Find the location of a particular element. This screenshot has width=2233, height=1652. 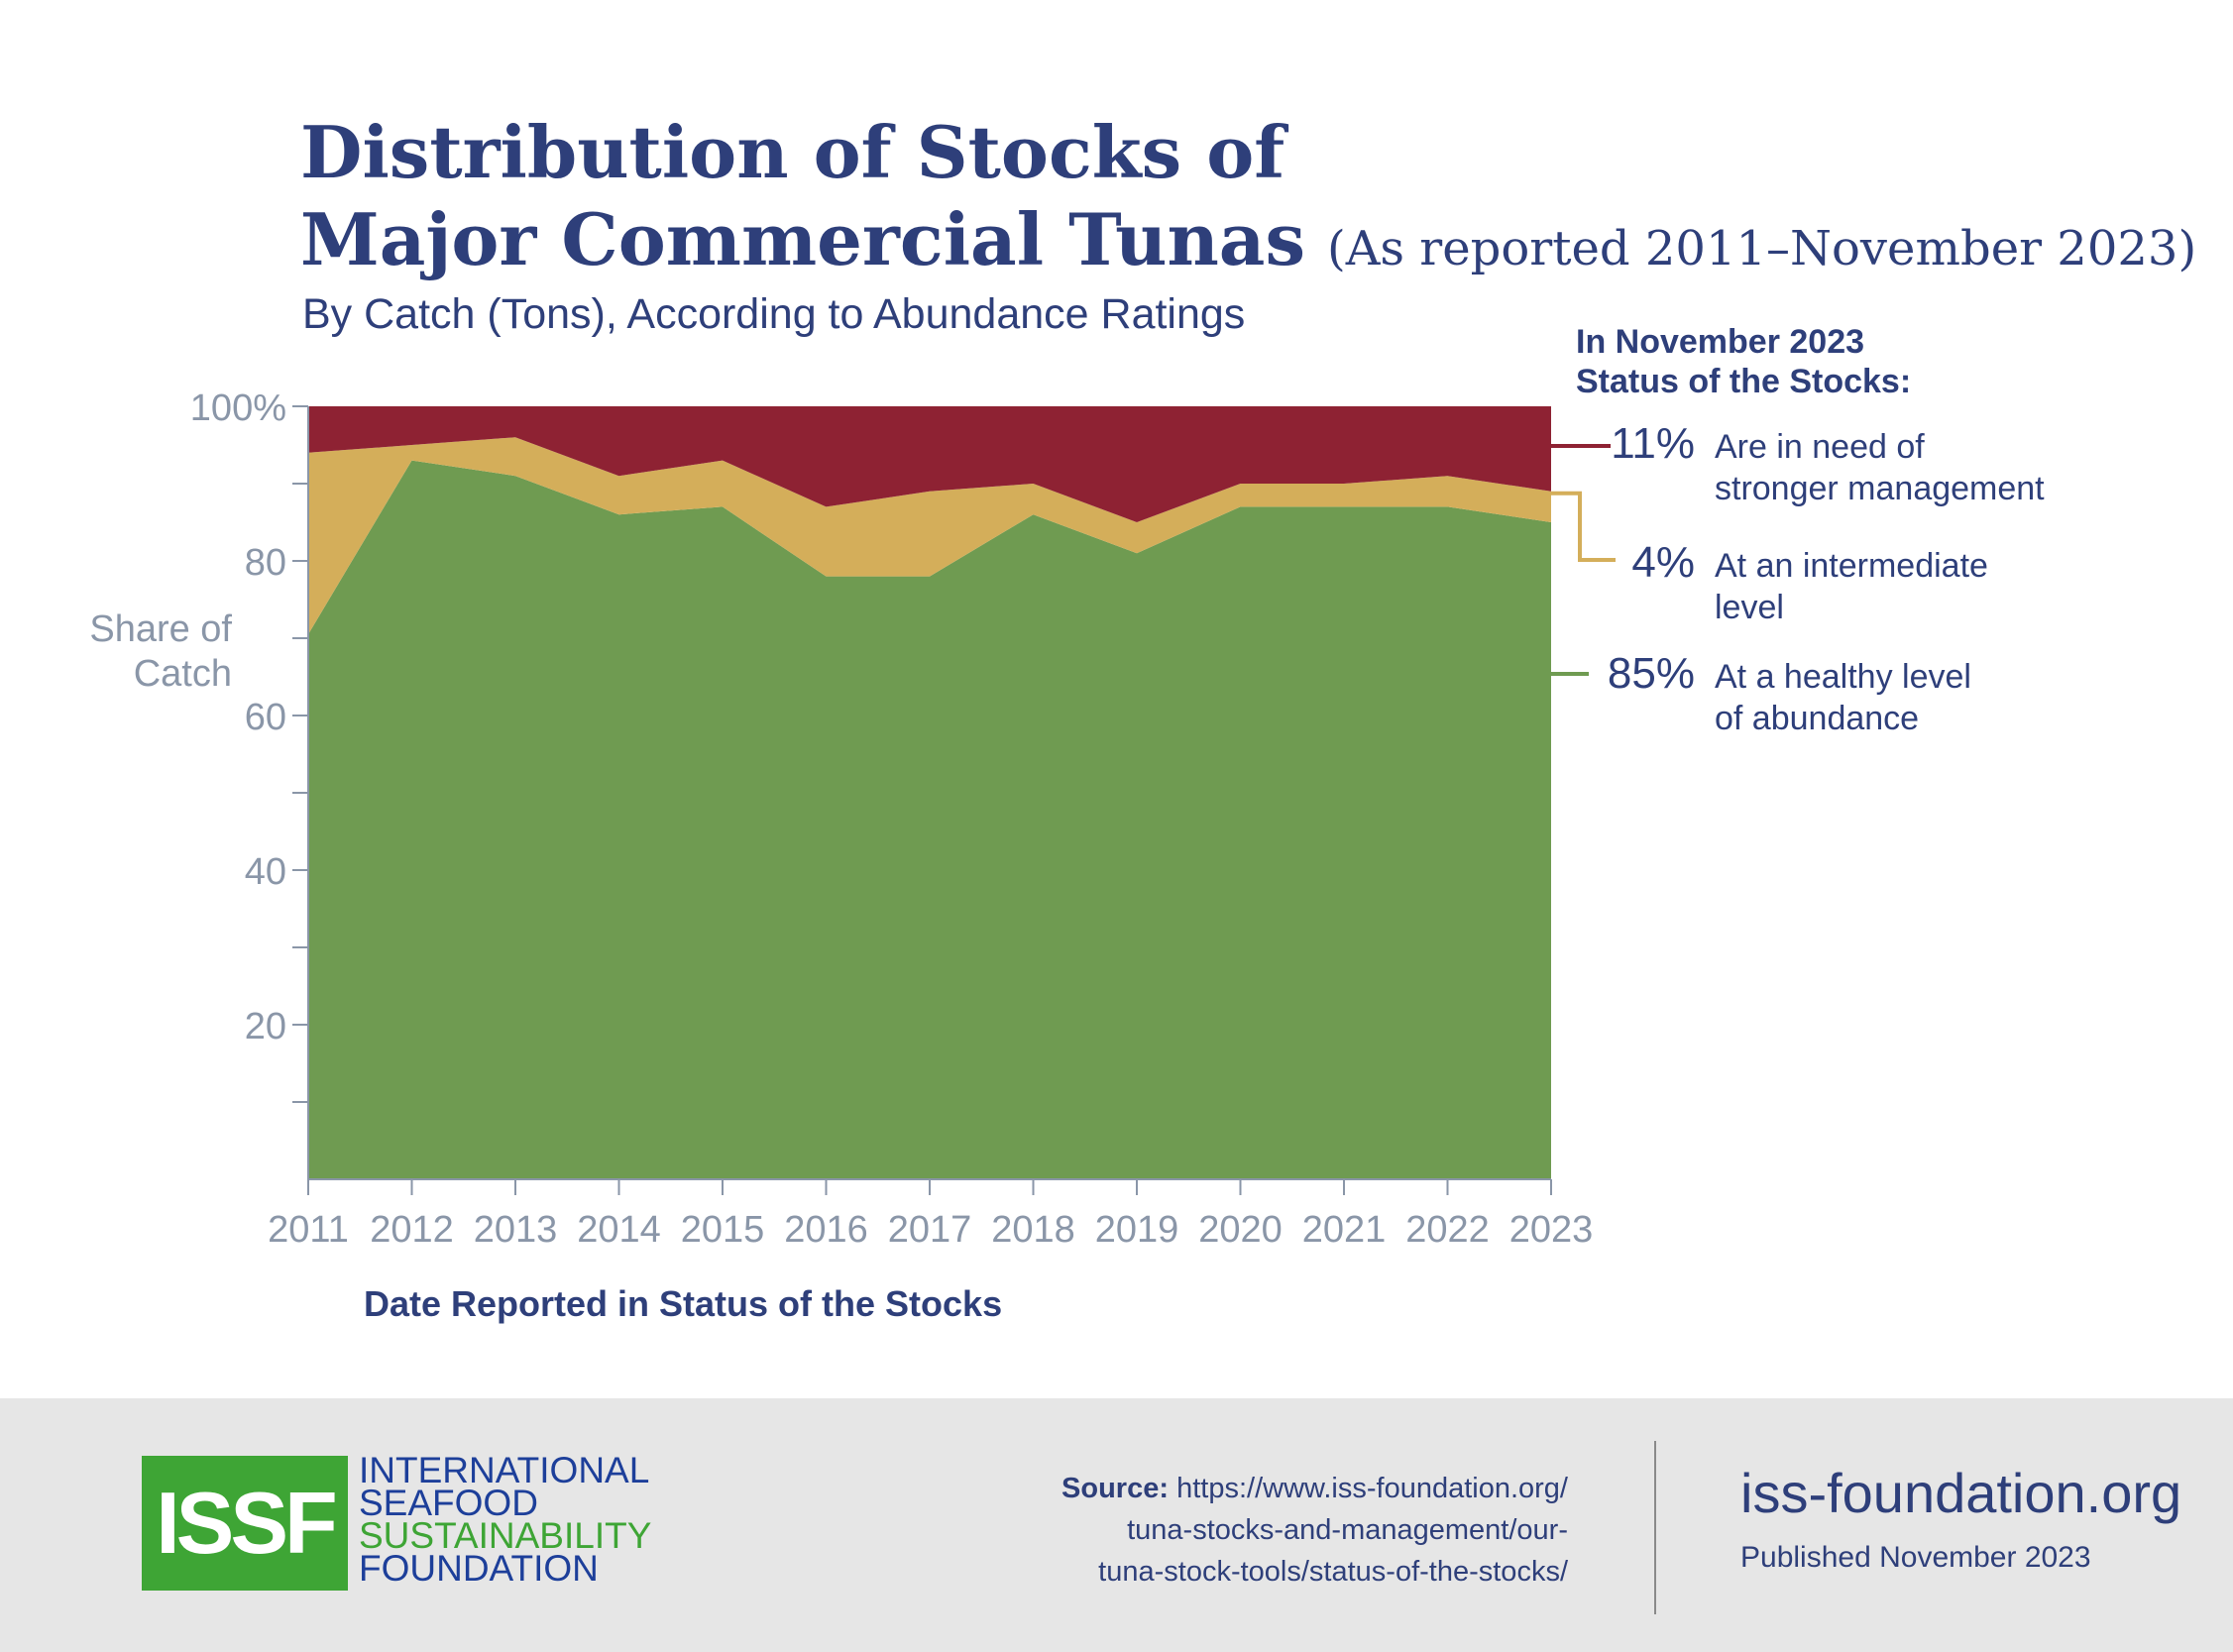

x-tick-label: 2018 is located at coordinates (1033, 1230).